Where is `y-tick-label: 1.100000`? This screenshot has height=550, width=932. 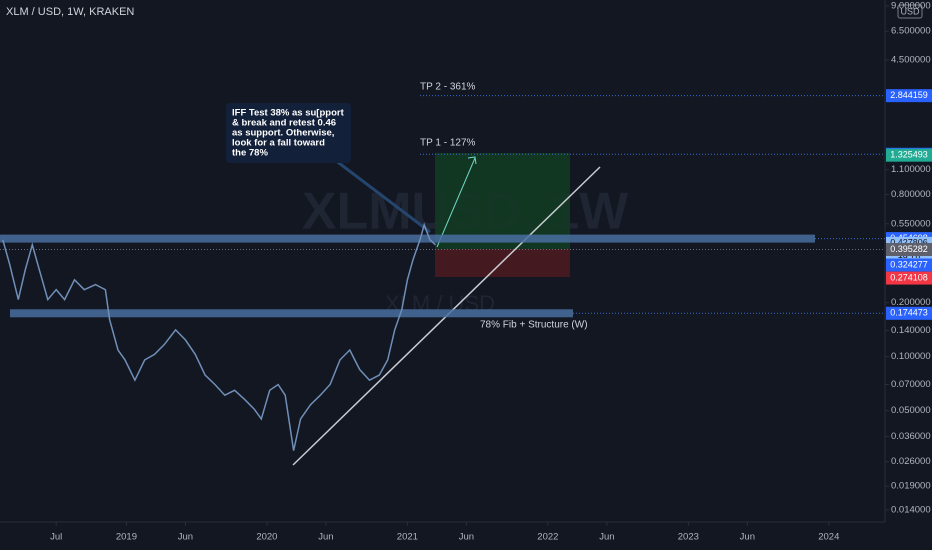 y-tick-label: 1.100000 is located at coordinates (911, 169).